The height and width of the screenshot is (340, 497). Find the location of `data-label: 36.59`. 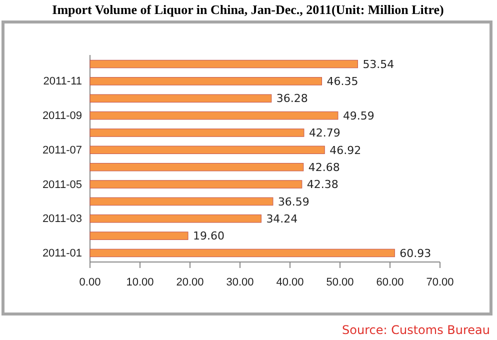

data-label: 36.59 is located at coordinates (294, 201).